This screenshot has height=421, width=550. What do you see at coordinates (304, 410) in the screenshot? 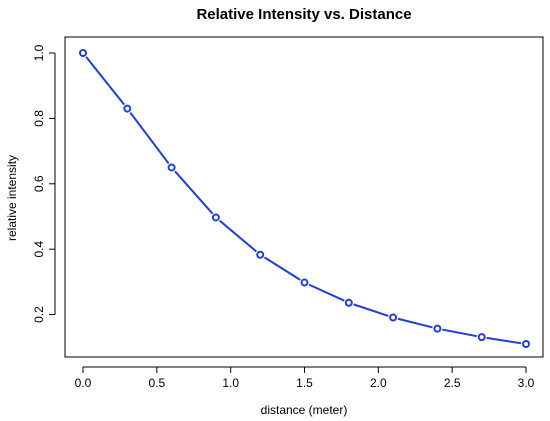
I see `x-axis-label: distance (meter)` at bounding box center [304, 410].